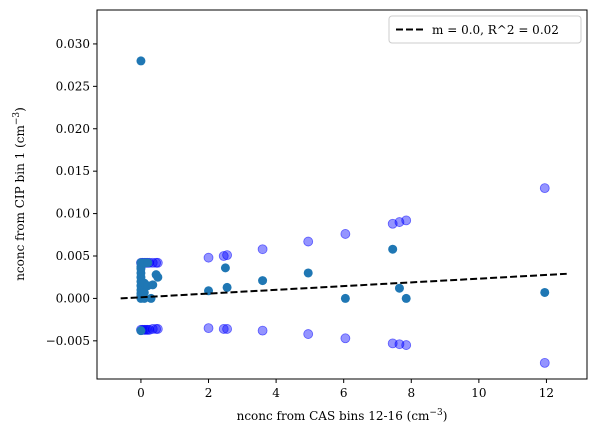 This screenshot has width=602, height=439. I want to click on y-tick-label: 0.025, so click(73, 86).